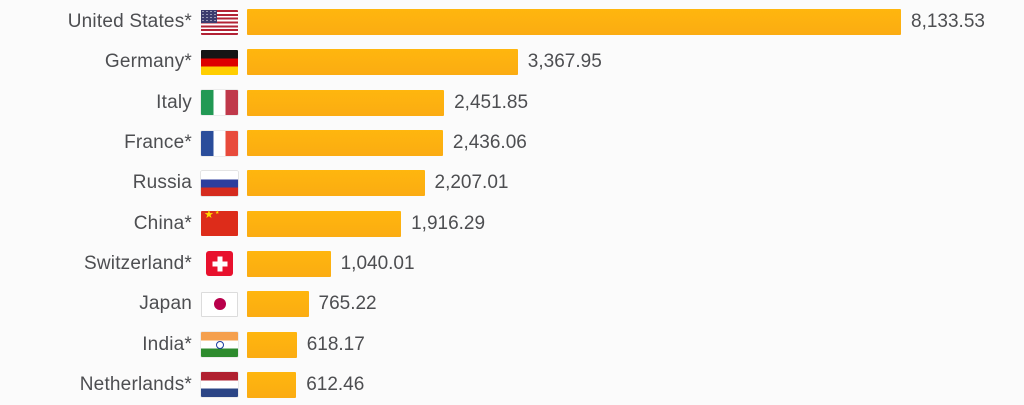  What do you see at coordinates (219, 264) in the screenshot?
I see `ch-flag-icon` at bounding box center [219, 264].